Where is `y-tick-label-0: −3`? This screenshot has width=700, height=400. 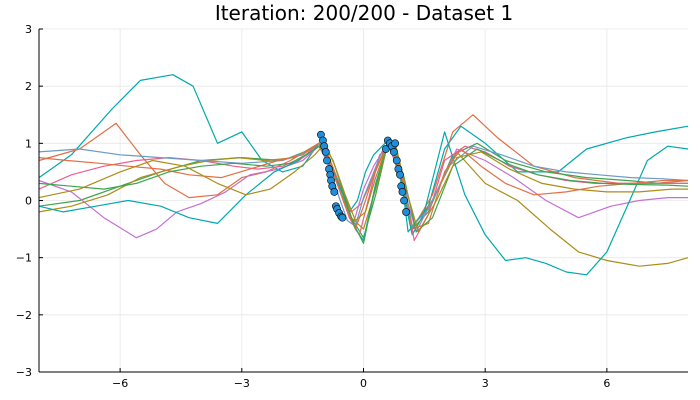
y-tick-label-0: −3 is located at coordinates (24, 372).